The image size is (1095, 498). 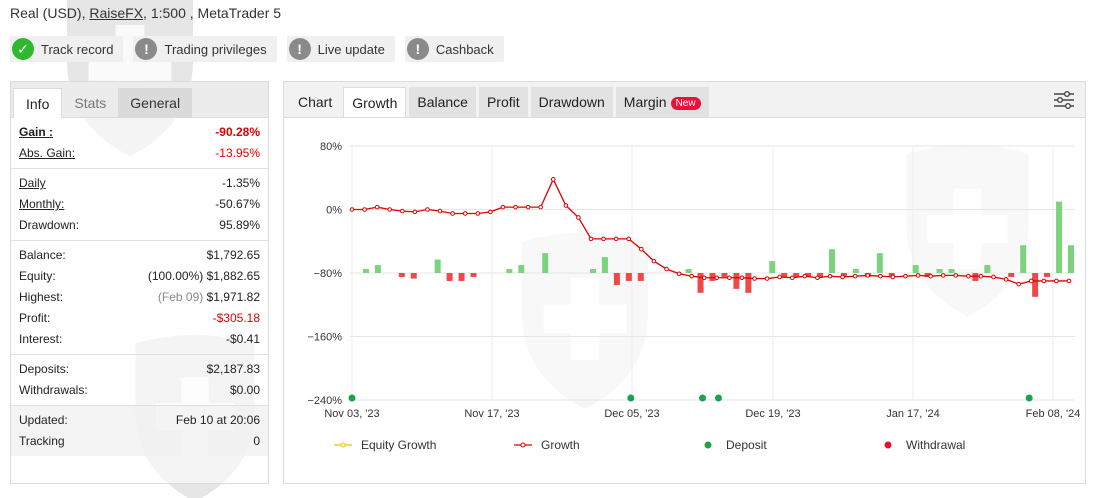 I want to click on tab-growth: Growth, so click(x=375, y=102).